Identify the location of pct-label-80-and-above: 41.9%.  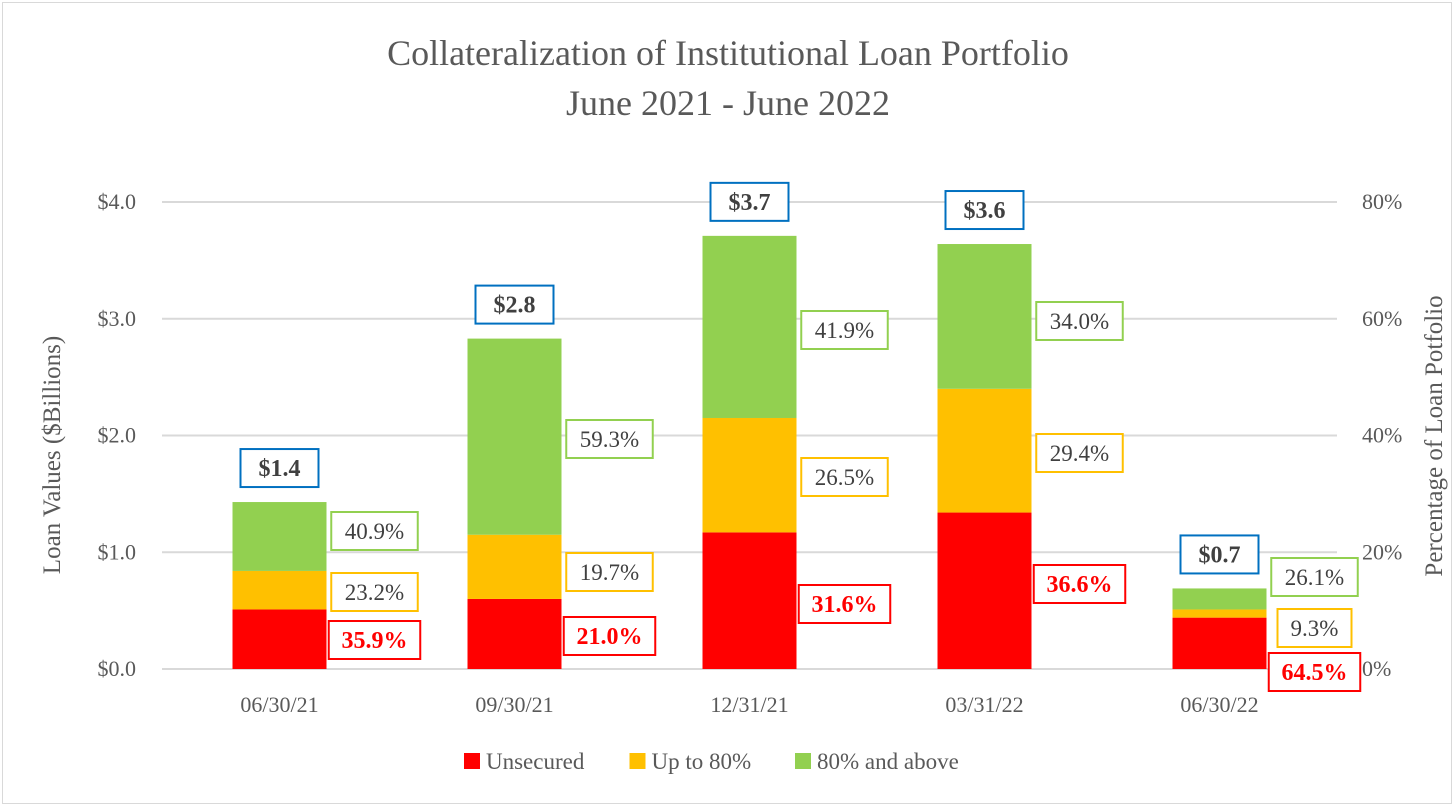
(844, 330).